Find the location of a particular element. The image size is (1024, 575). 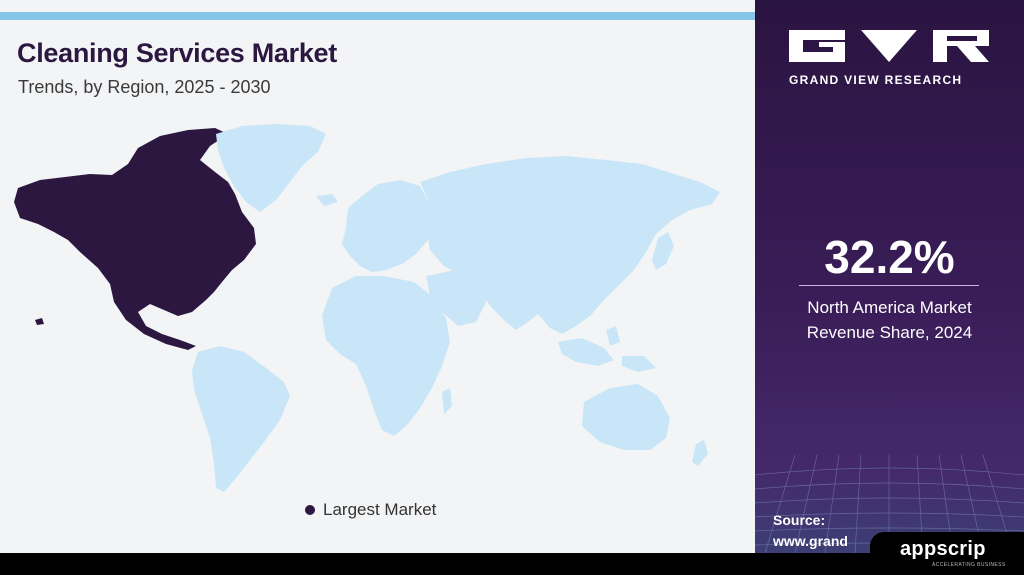

watermark-name: appscrip is located at coordinates (943, 549).